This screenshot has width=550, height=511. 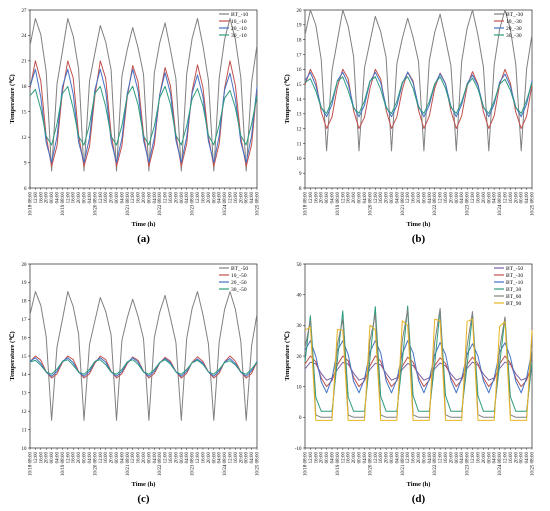 What do you see at coordinates (300, 326) in the screenshot?
I see `y-tick-label: 30` at bounding box center [300, 326].